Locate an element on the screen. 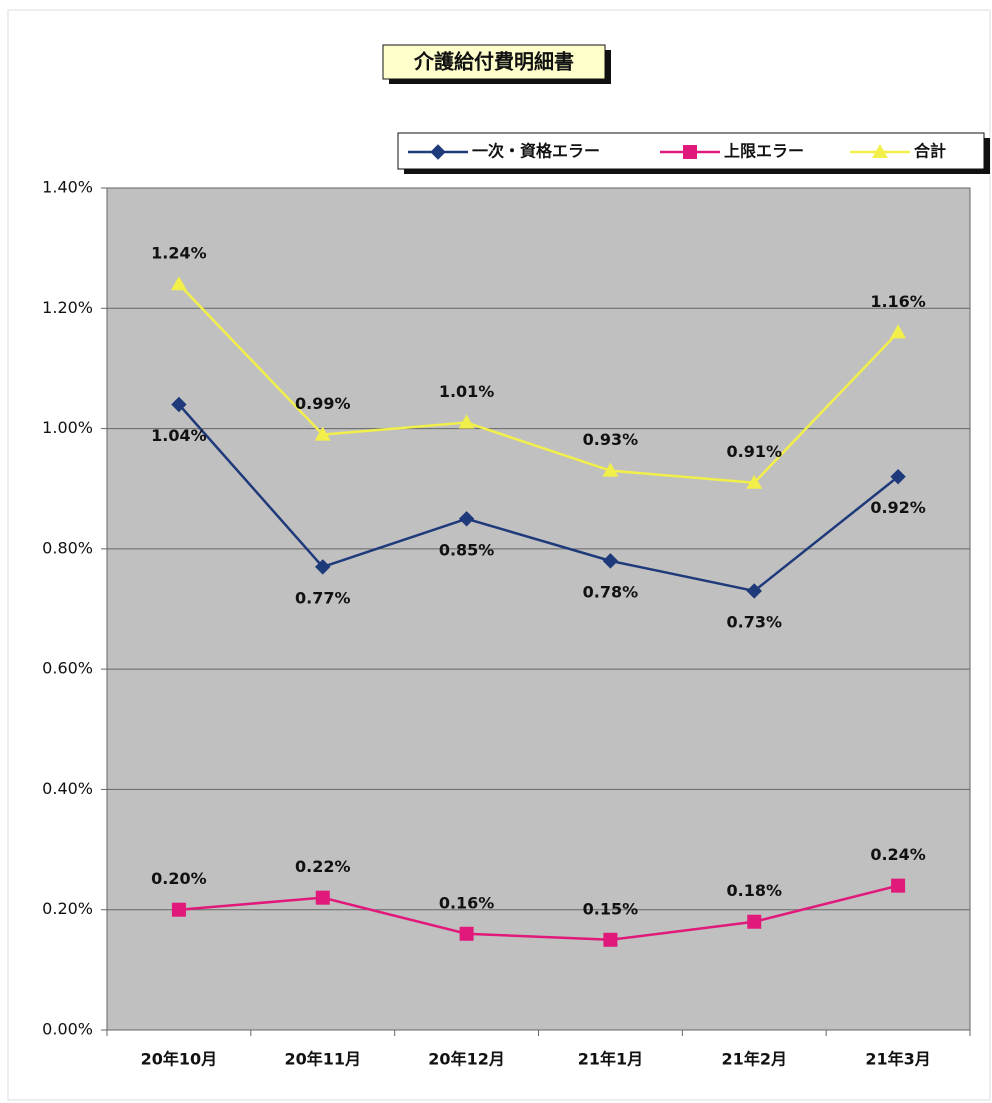 This screenshot has width=992, height=1103. x-tick-label: 20年11月 is located at coordinates (322, 1059).